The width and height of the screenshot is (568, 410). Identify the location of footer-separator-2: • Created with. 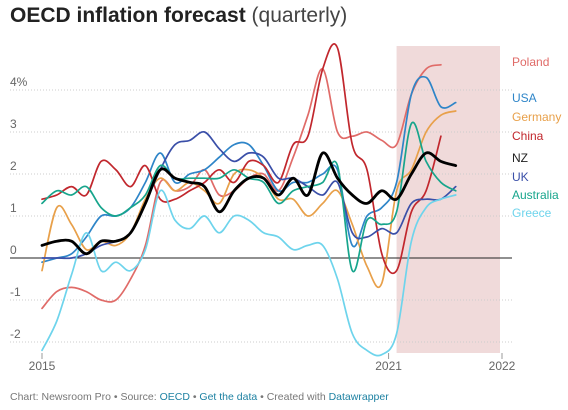
(293, 397).